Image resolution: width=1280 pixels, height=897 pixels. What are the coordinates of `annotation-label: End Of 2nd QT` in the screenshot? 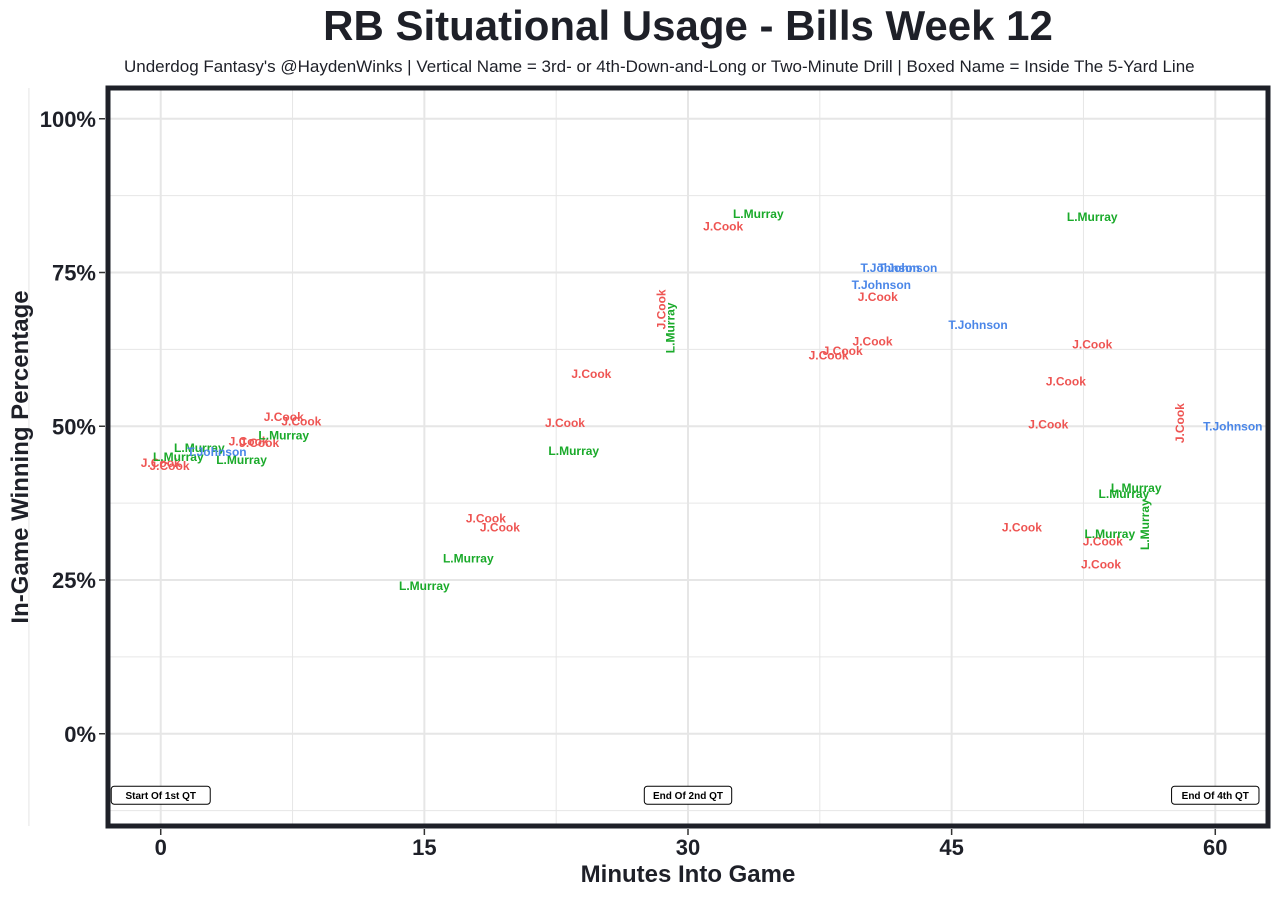 It's located at (688, 796).